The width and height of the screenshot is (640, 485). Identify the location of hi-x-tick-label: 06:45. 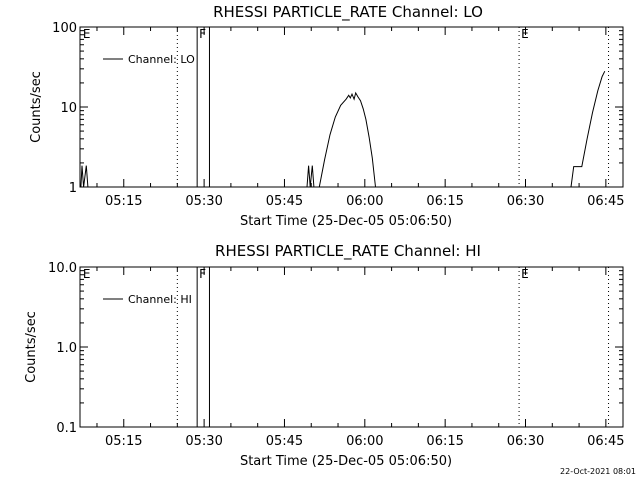
(605, 441).